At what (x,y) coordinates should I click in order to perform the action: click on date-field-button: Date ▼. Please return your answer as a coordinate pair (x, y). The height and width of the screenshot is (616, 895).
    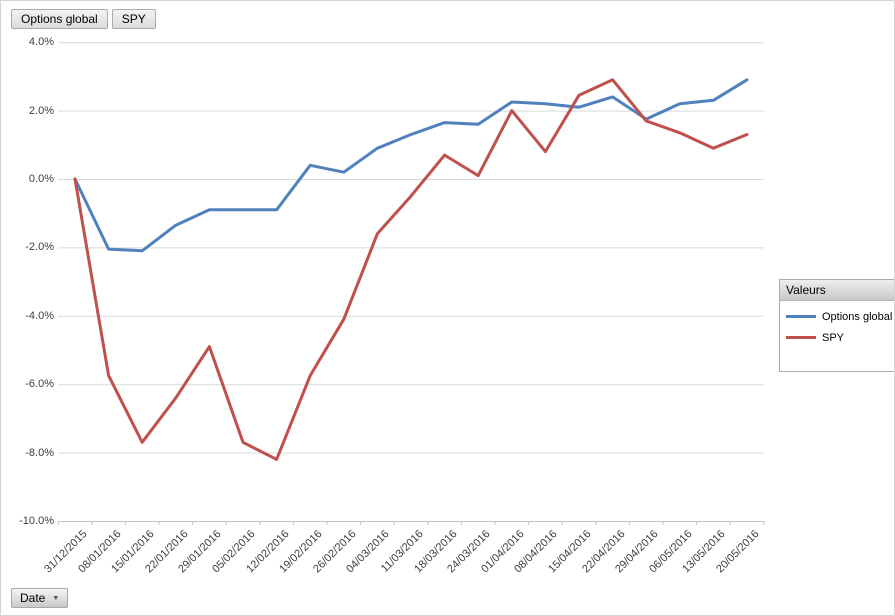
    Looking at the image, I should click on (40, 598).